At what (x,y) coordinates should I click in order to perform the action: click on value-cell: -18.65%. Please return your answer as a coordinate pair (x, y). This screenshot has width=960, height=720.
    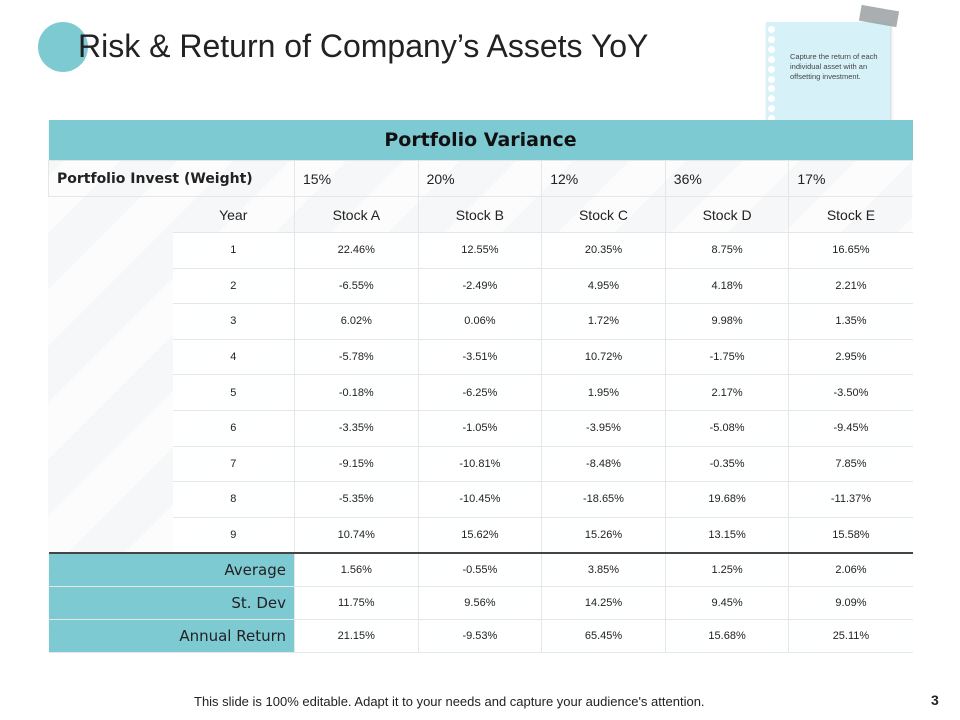
    Looking at the image, I should click on (603, 499).